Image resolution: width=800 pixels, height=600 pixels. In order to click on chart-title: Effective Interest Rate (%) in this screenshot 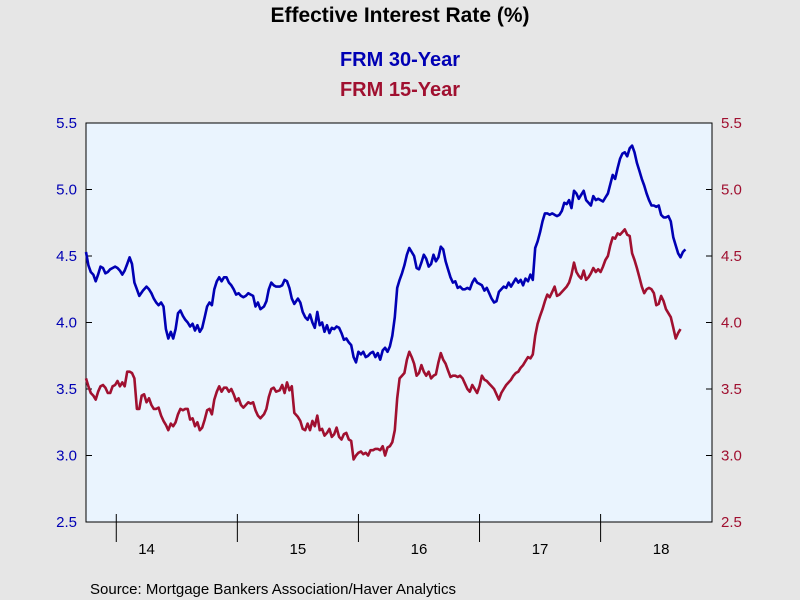, I will do `click(399, 15)`.